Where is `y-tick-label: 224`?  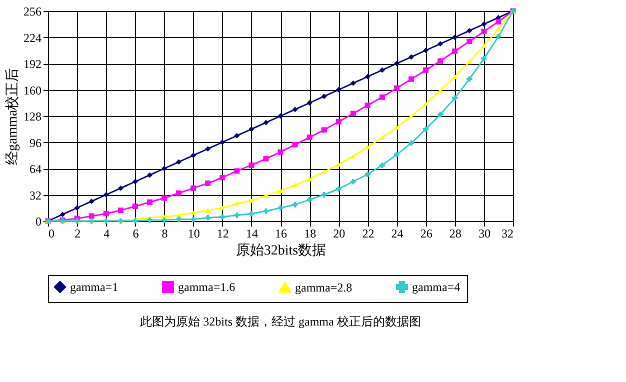 y-tick-label: 224 is located at coordinates (33, 37).